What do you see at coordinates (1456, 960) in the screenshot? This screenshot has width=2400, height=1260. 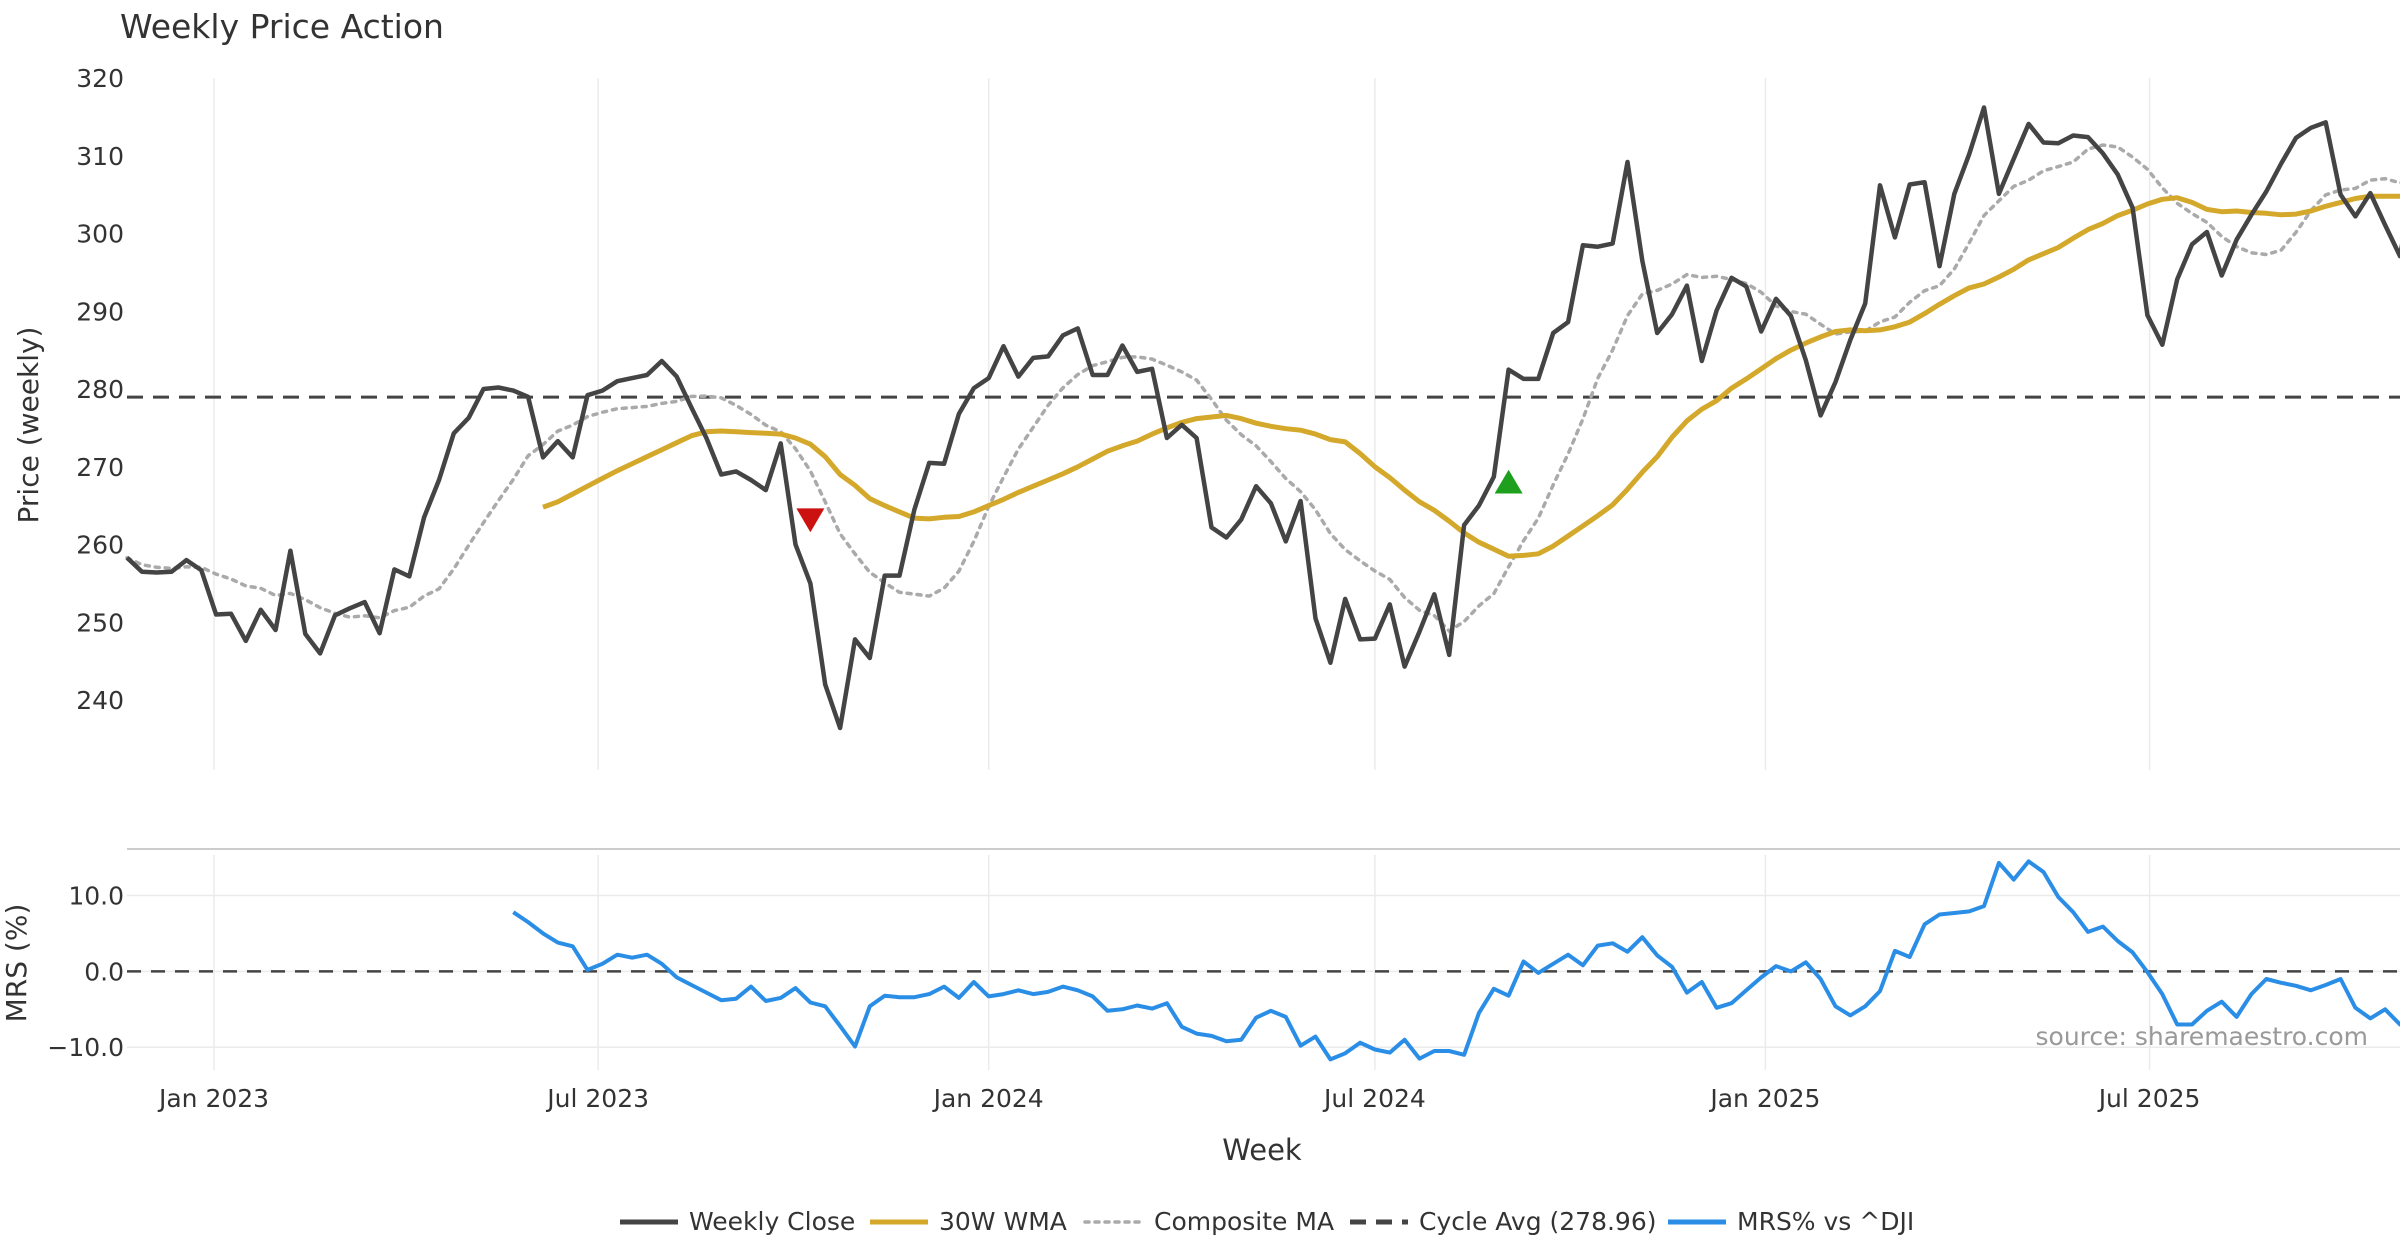 I see `mrs-line` at bounding box center [1456, 960].